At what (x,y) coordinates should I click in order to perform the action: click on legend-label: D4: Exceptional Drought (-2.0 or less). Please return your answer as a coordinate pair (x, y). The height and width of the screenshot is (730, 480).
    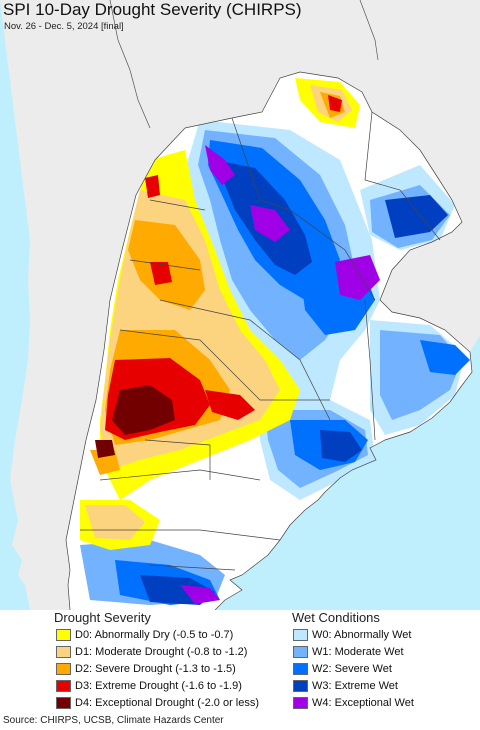
    Looking at the image, I should click on (167, 702).